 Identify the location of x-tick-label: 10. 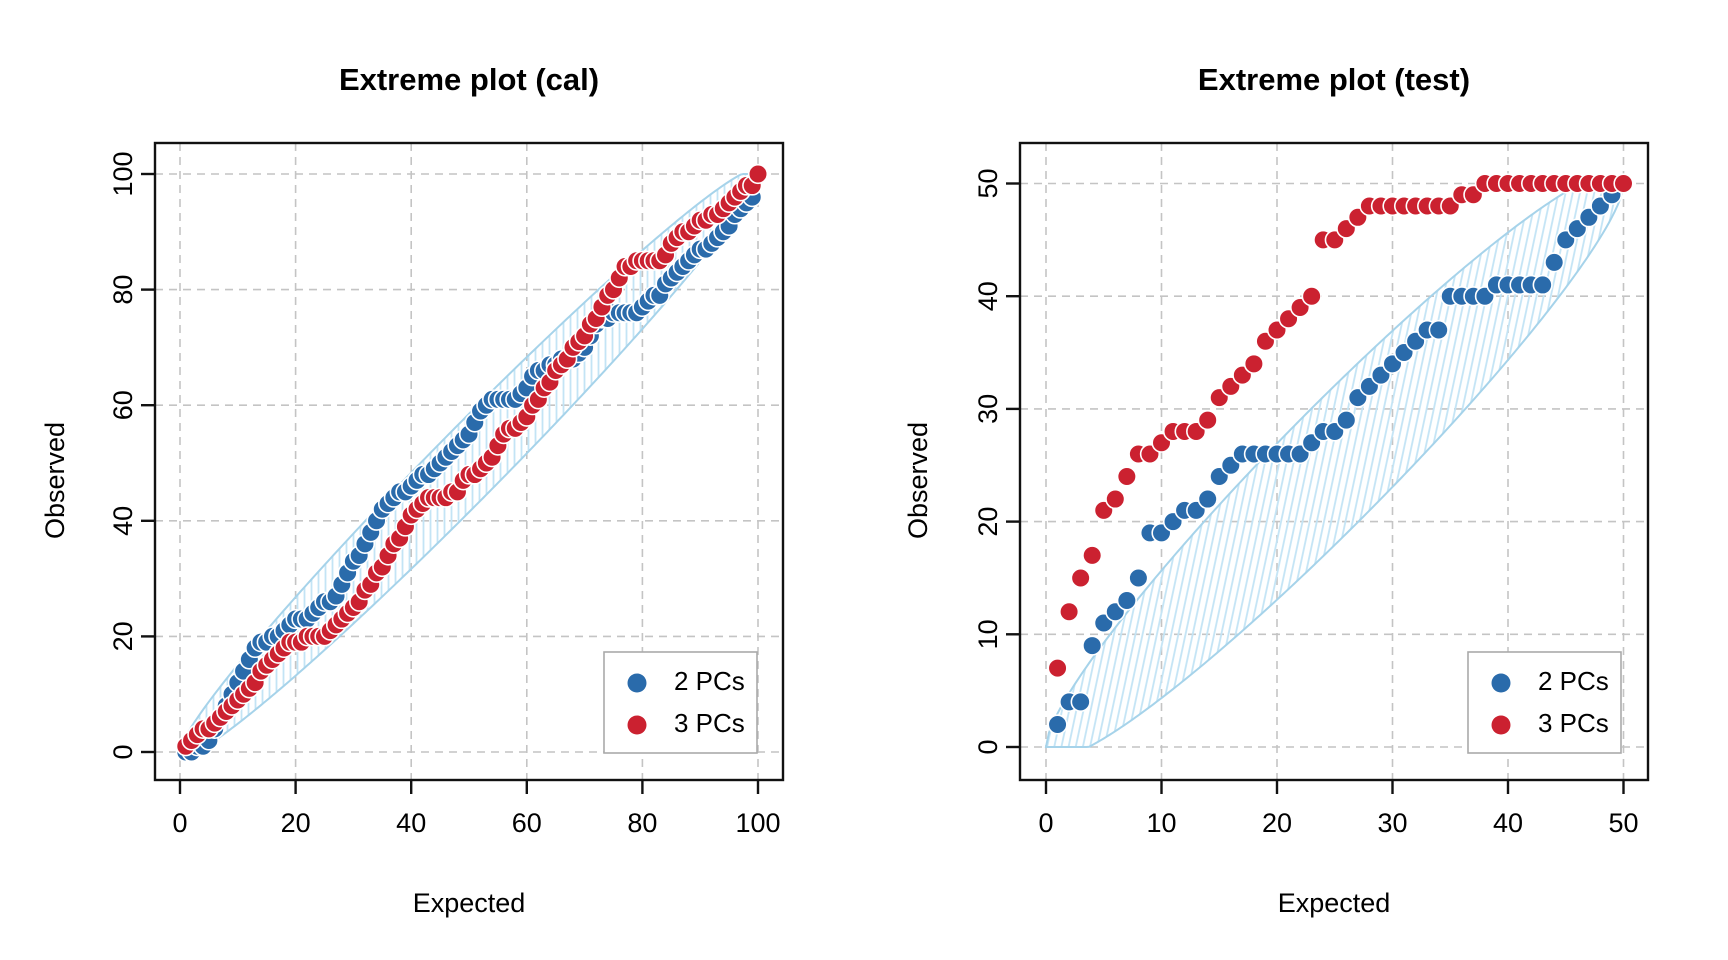
(1161, 823).